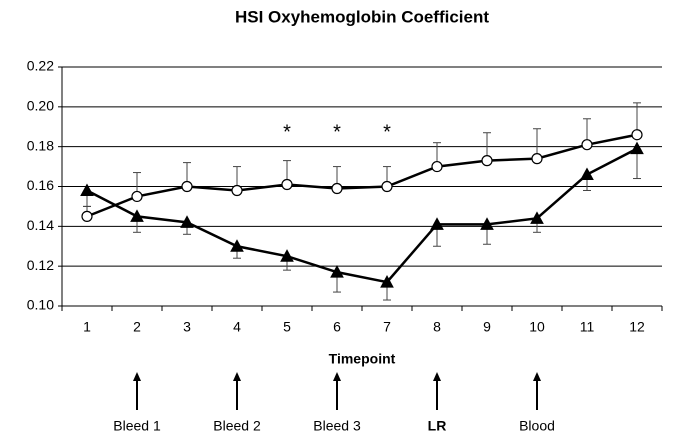  Describe the element at coordinates (40, 305) in the screenshot. I see `y-tick-label: 0.10` at that location.